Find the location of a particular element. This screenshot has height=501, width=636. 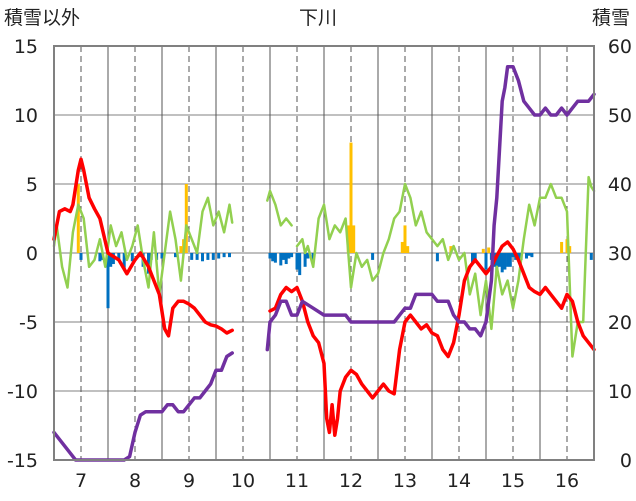

right-tick-label: 20 is located at coordinates (620, 323).